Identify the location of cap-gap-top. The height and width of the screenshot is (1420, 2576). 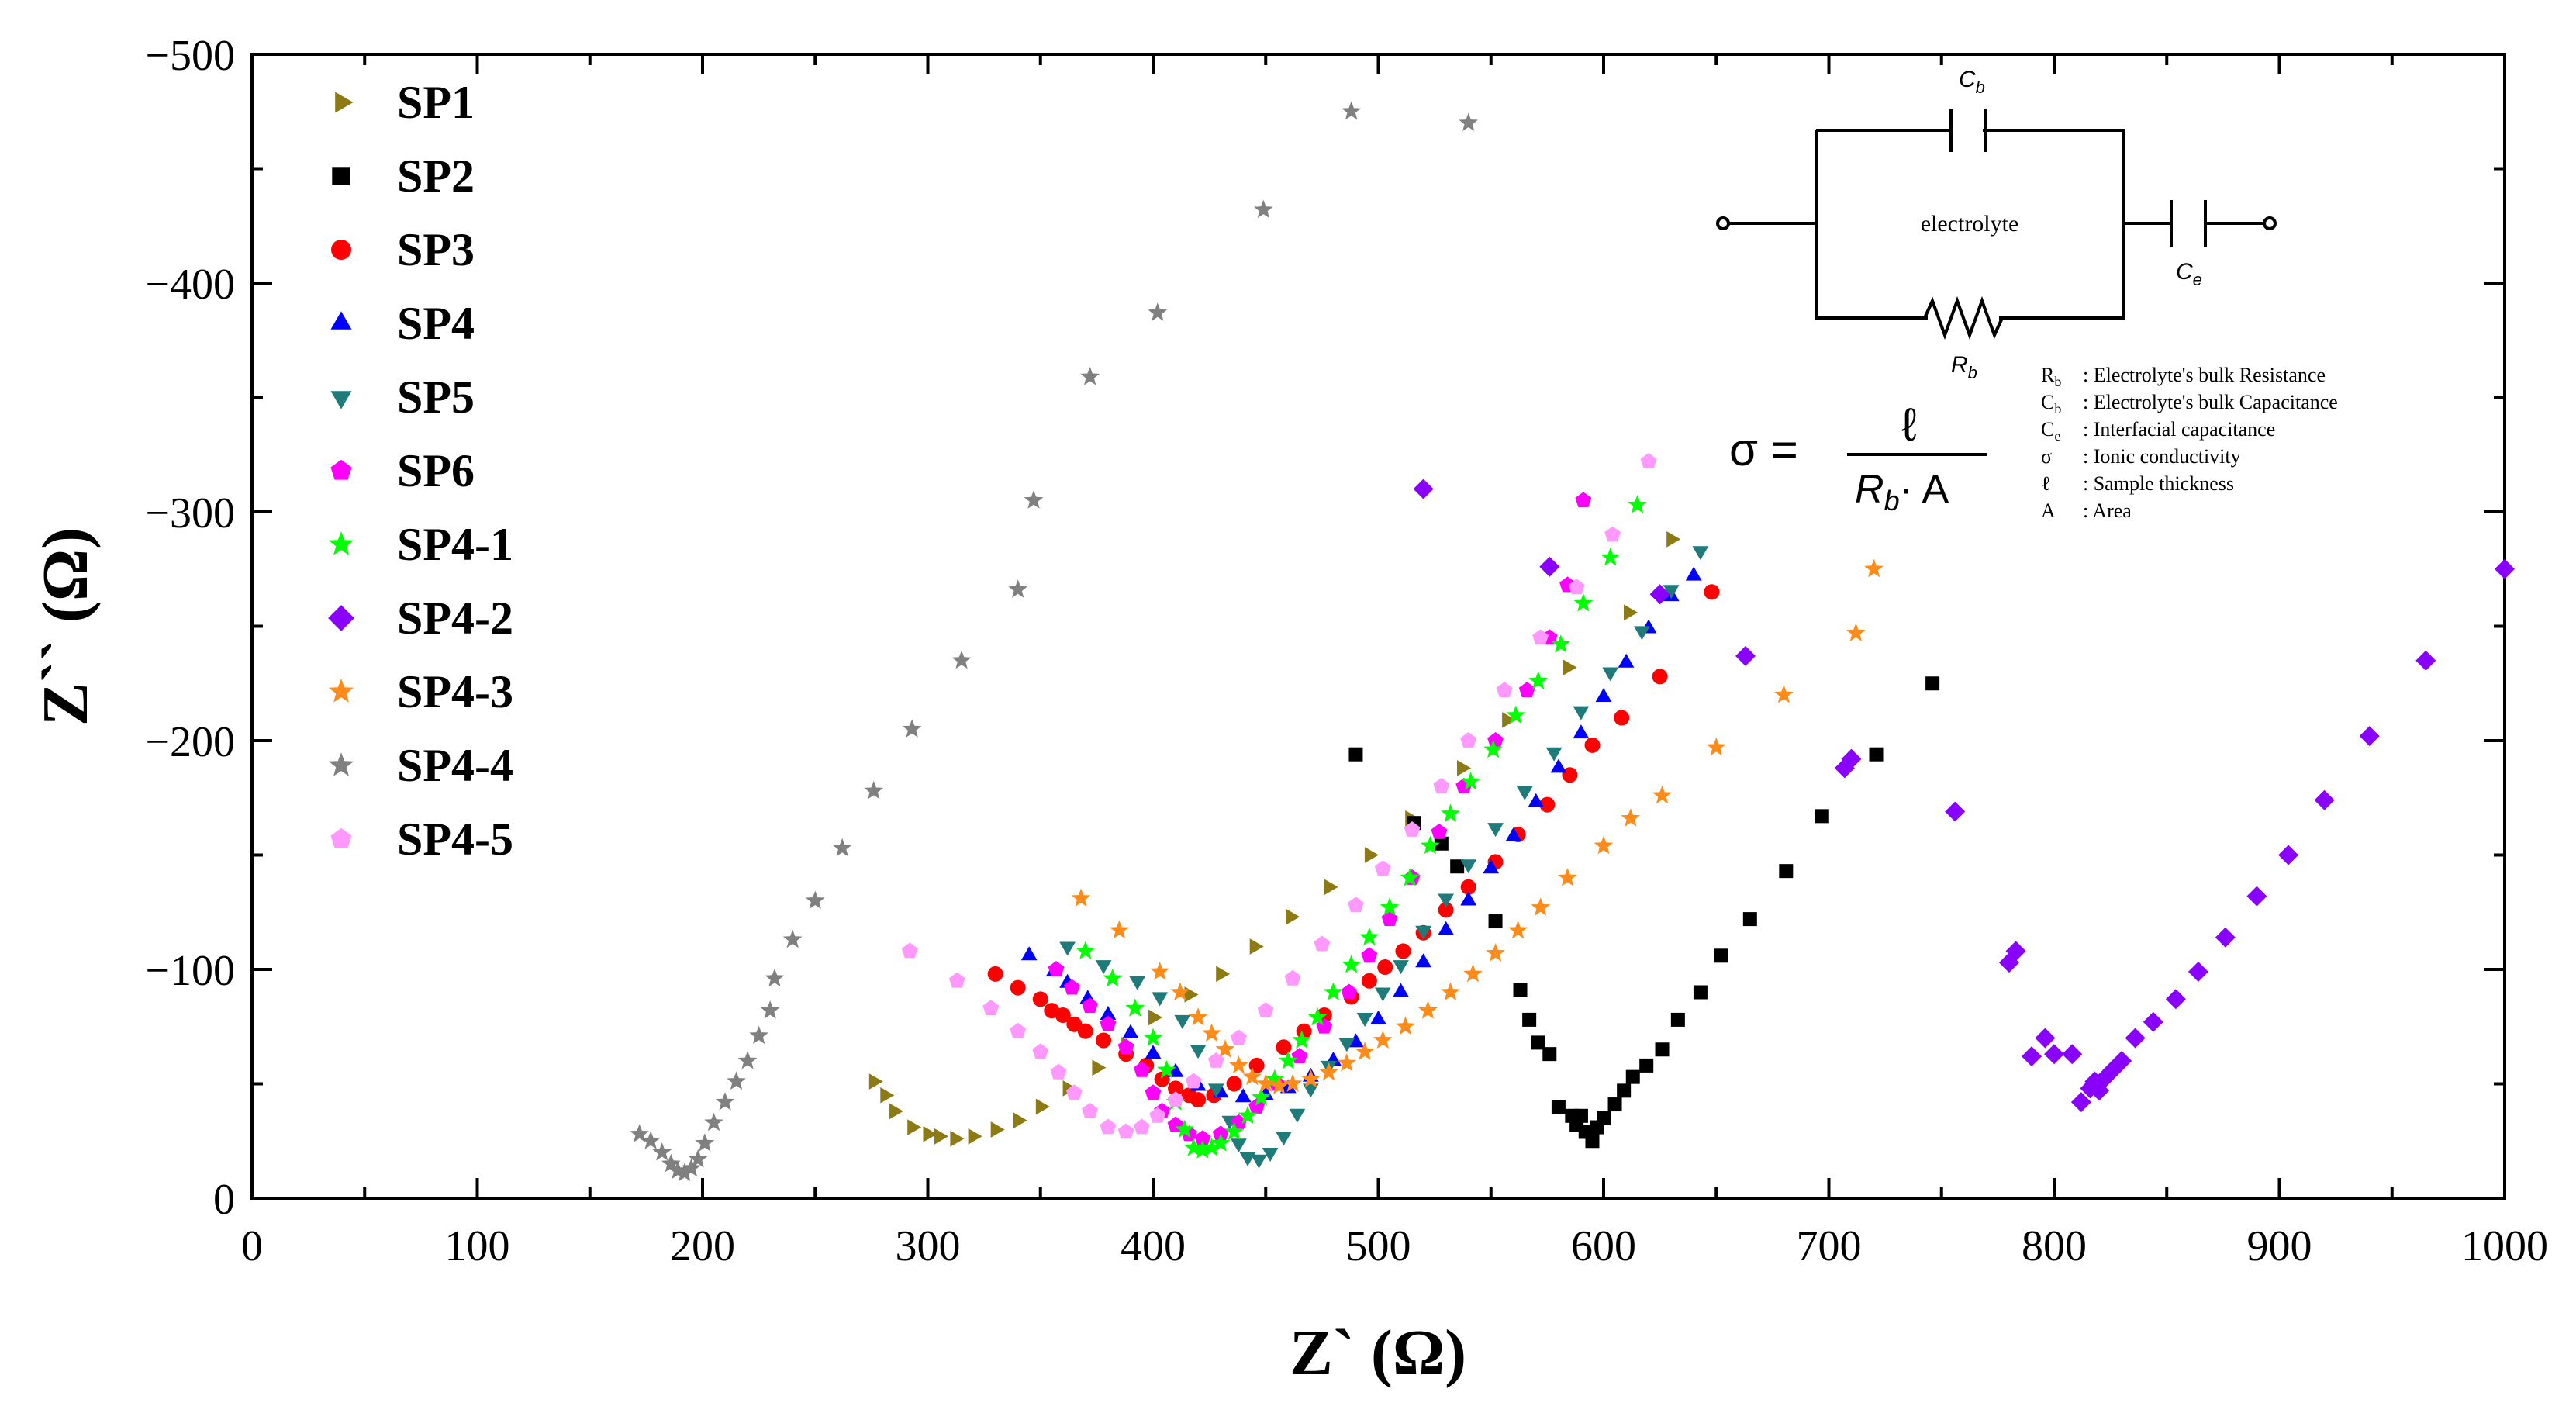
(1968, 130).